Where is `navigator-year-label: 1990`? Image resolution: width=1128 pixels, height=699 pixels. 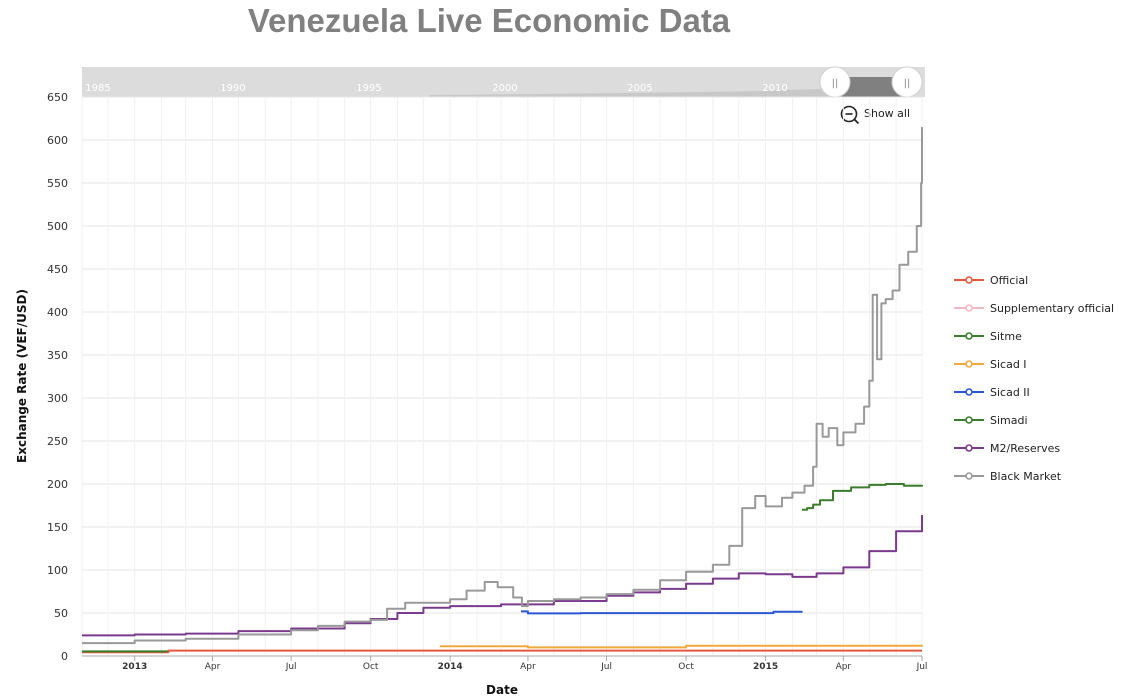 navigator-year-label: 1990 is located at coordinates (232, 88).